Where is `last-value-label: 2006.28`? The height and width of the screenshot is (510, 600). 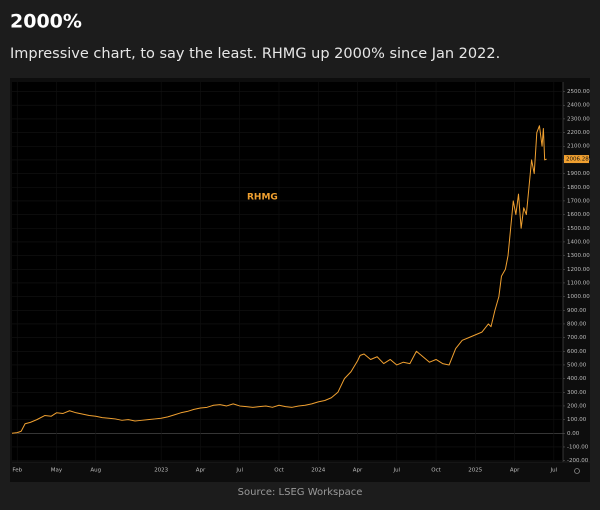
last-value-label: 2006.28 is located at coordinates (577, 160).